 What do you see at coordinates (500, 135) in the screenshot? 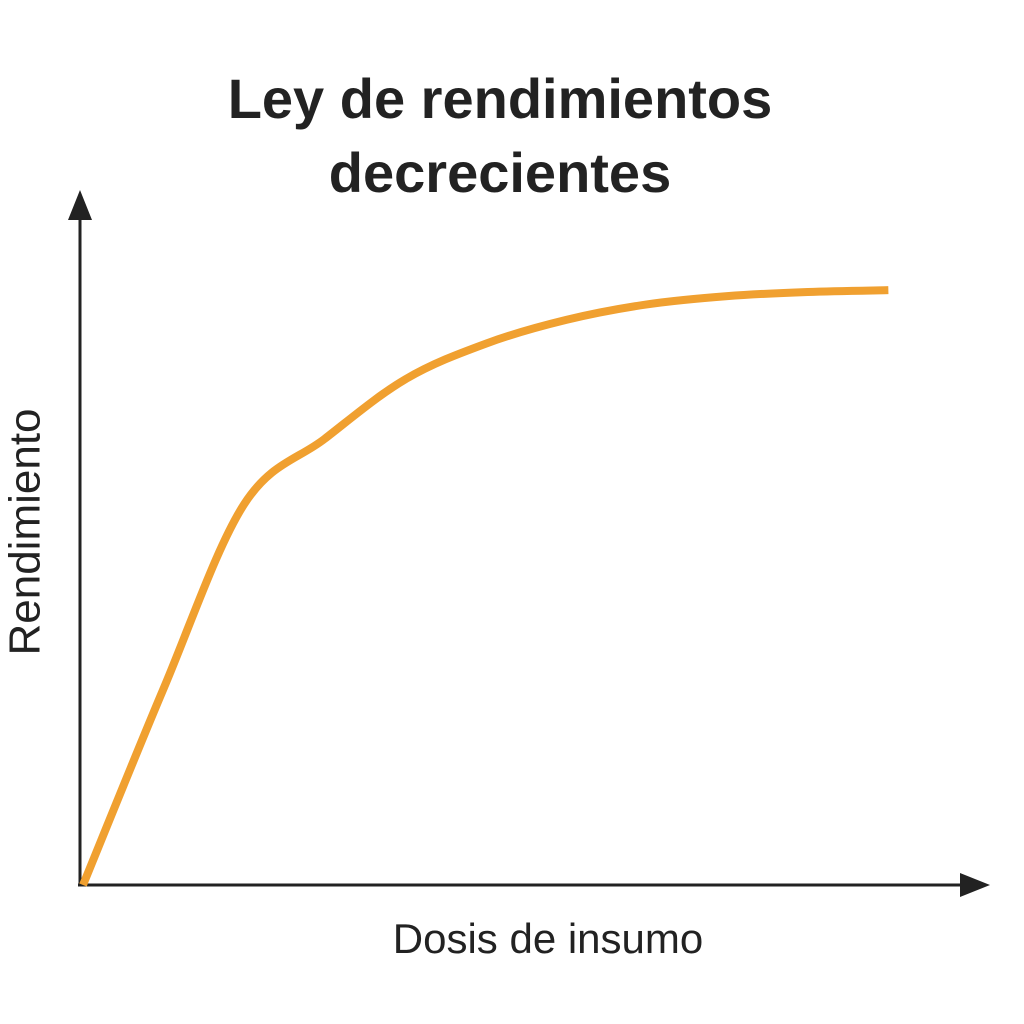
I see `chart-title: Ley de rendimientos decrecientes` at bounding box center [500, 135].